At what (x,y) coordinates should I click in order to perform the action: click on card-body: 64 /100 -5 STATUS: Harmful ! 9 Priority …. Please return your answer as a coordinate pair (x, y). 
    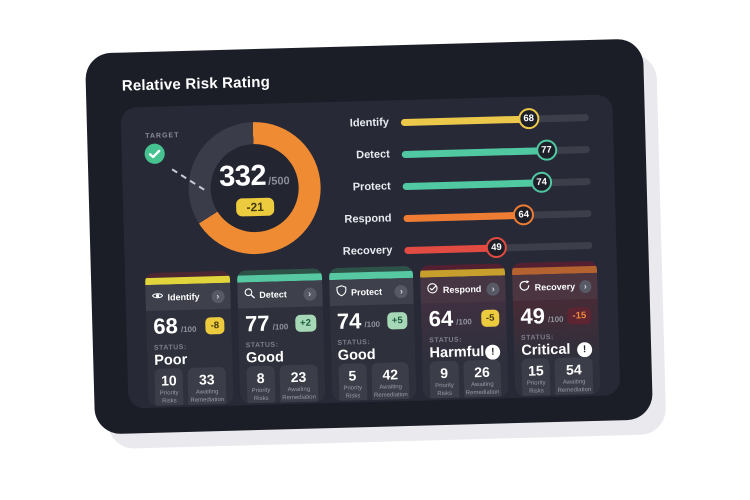
    Looking at the image, I should click on (465, 350).